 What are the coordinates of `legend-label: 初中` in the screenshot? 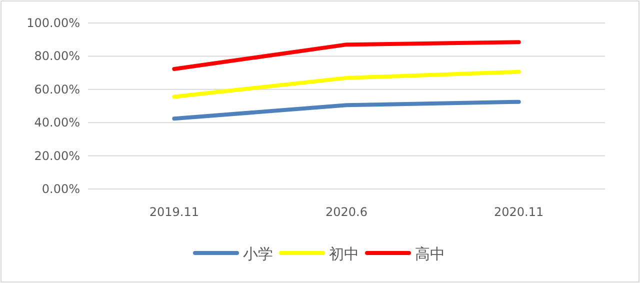 It's located at (344, 254).